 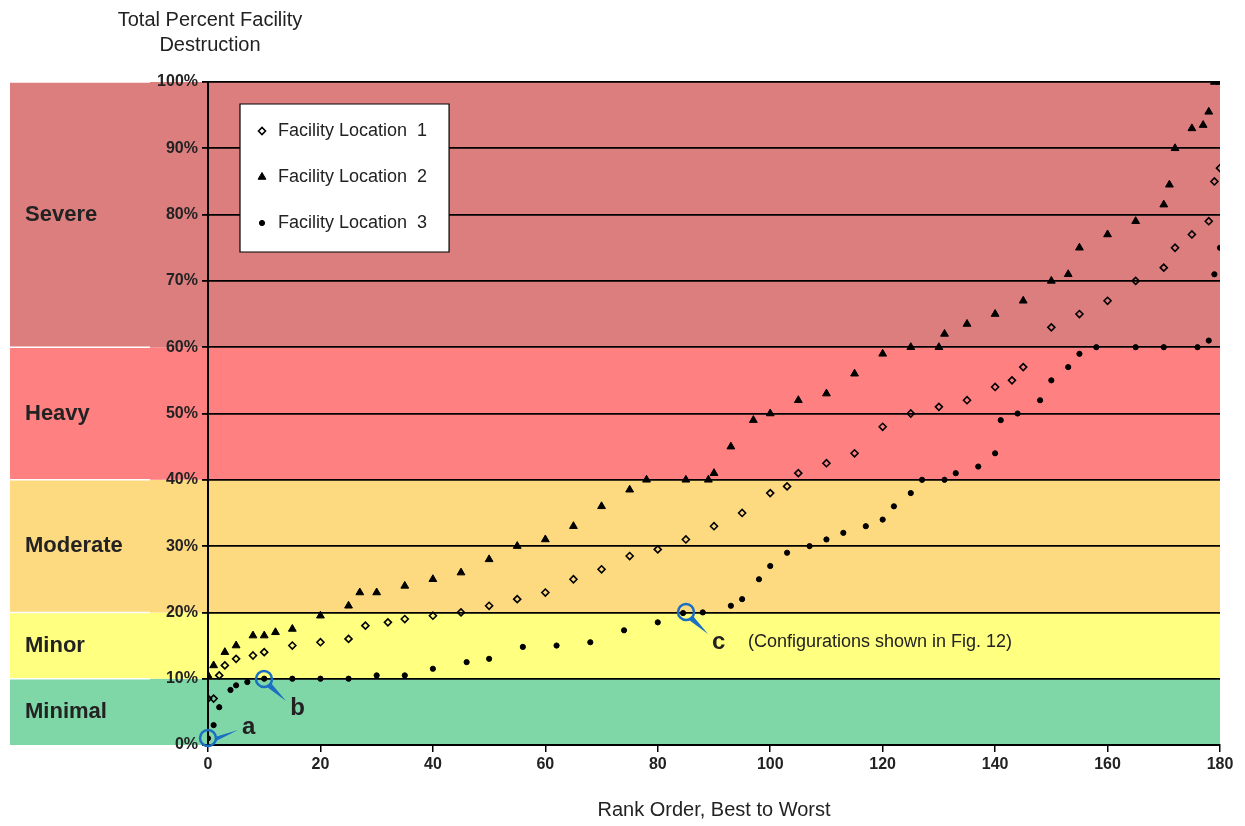 What do you see at coordinates (66, 710) in the screenshot?
I see `band-label: Minimal` at bounding box center [66, 710].